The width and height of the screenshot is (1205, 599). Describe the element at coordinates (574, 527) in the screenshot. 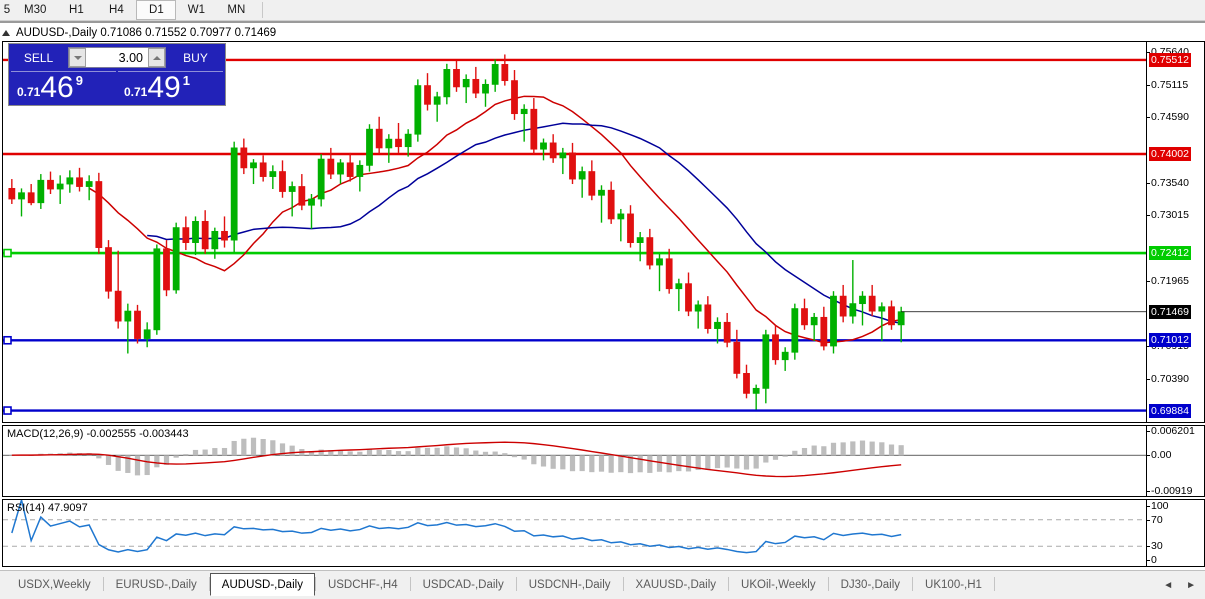

I see `rsi-plot` at that location.